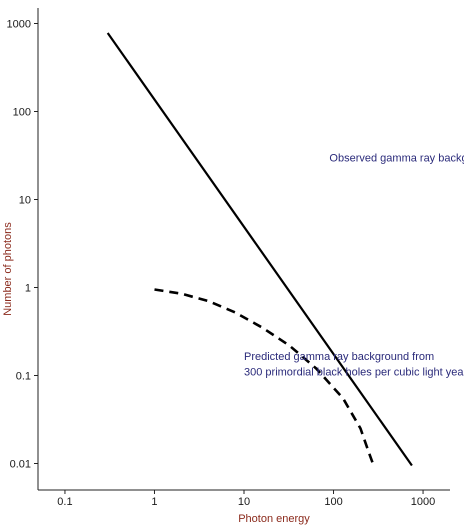 The width and height of the screenshot is (464, 528). What do you see at coordinates (396, 159) in the screenshot?
I see `chart-annotation: Observed gamma ray background` at bounding box center [396, 159].